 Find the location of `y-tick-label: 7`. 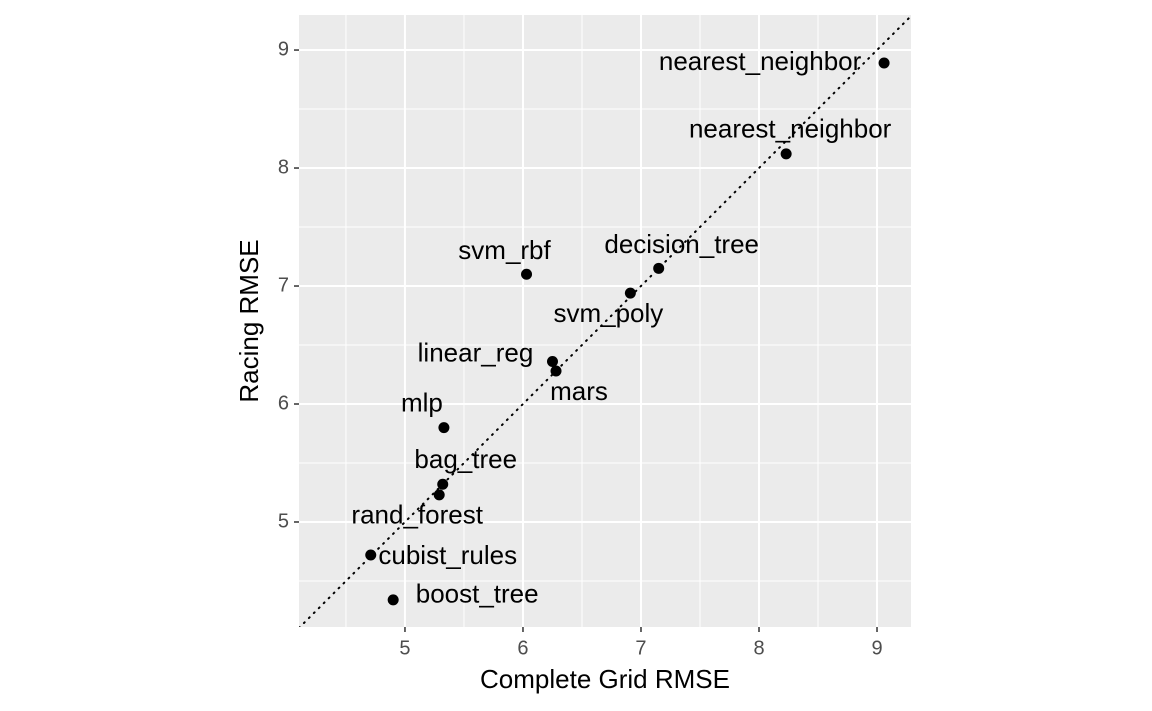

y-tick-label: 7 is located at coordinates (283, 285).